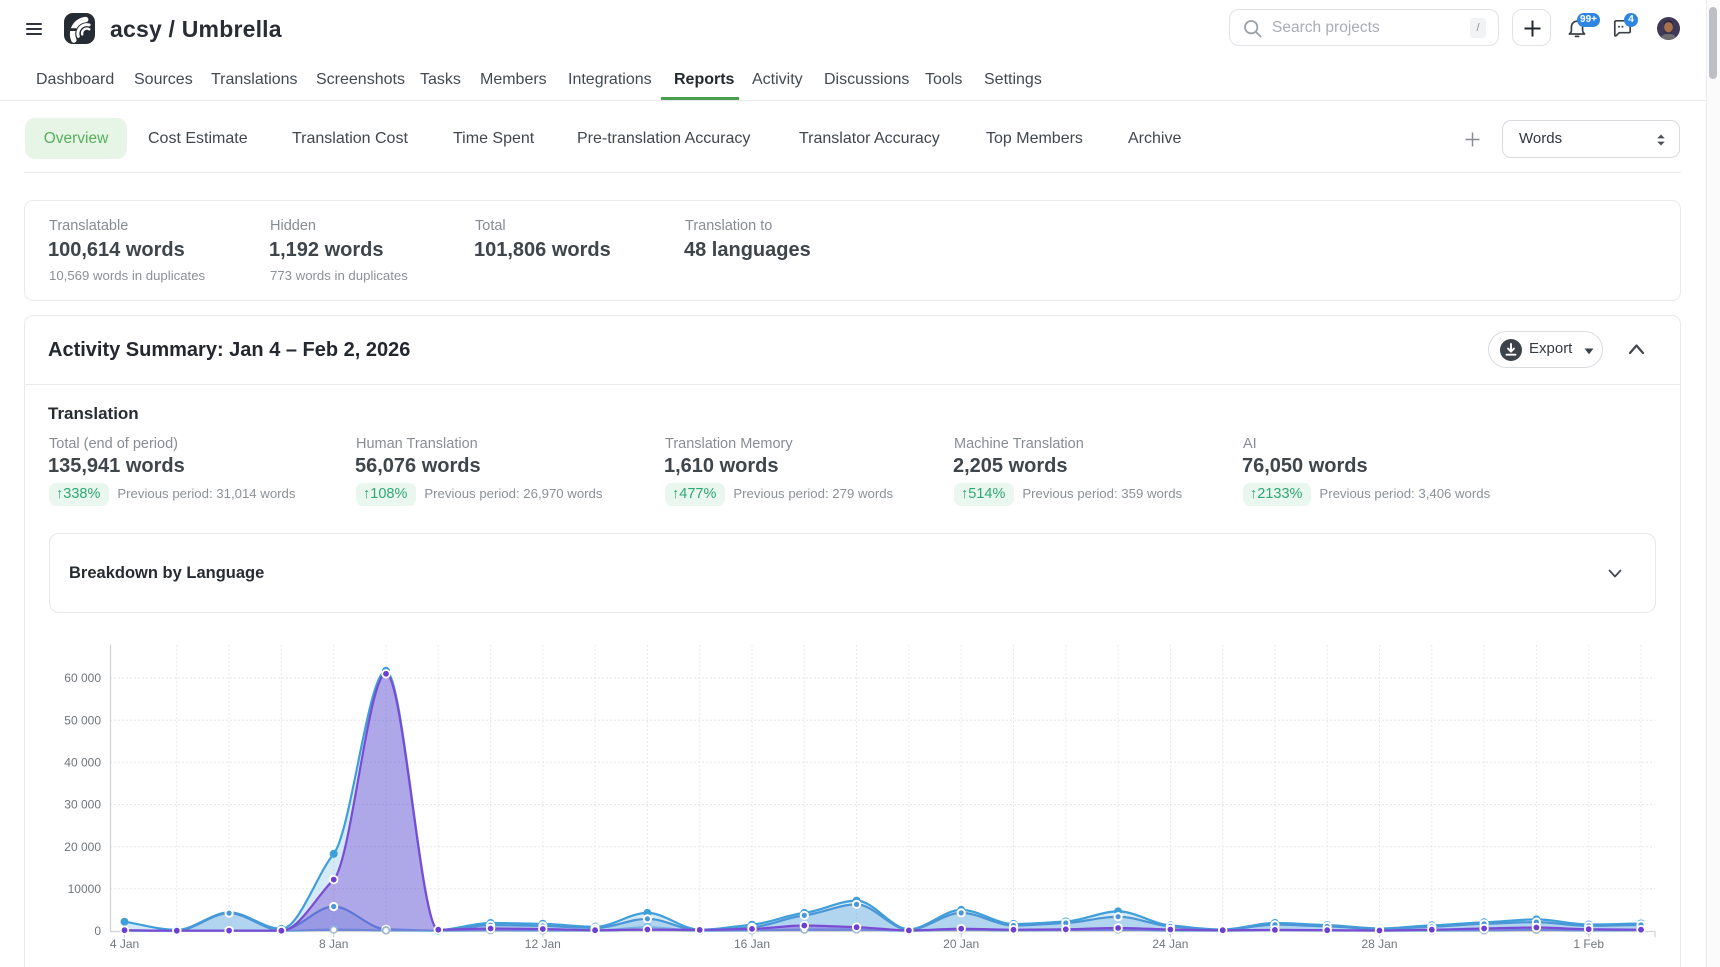  What do you see at coordinates (124, 944) in the screenshot?
I see `svg-text: 4 Jan` at bounding box center [124, 944].